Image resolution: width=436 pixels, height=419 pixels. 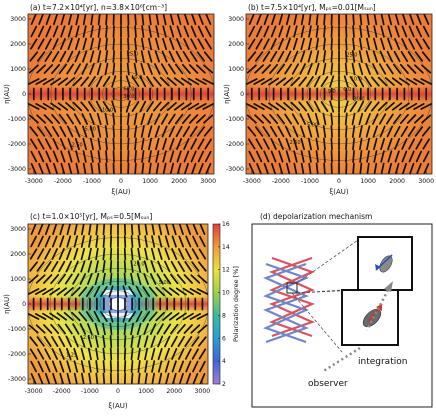 I want to click on panel-a-title: (a) t=7.2×10⁴[yr], n=3.8×10⁶[cm⁻³], so click(x=98, y=7).